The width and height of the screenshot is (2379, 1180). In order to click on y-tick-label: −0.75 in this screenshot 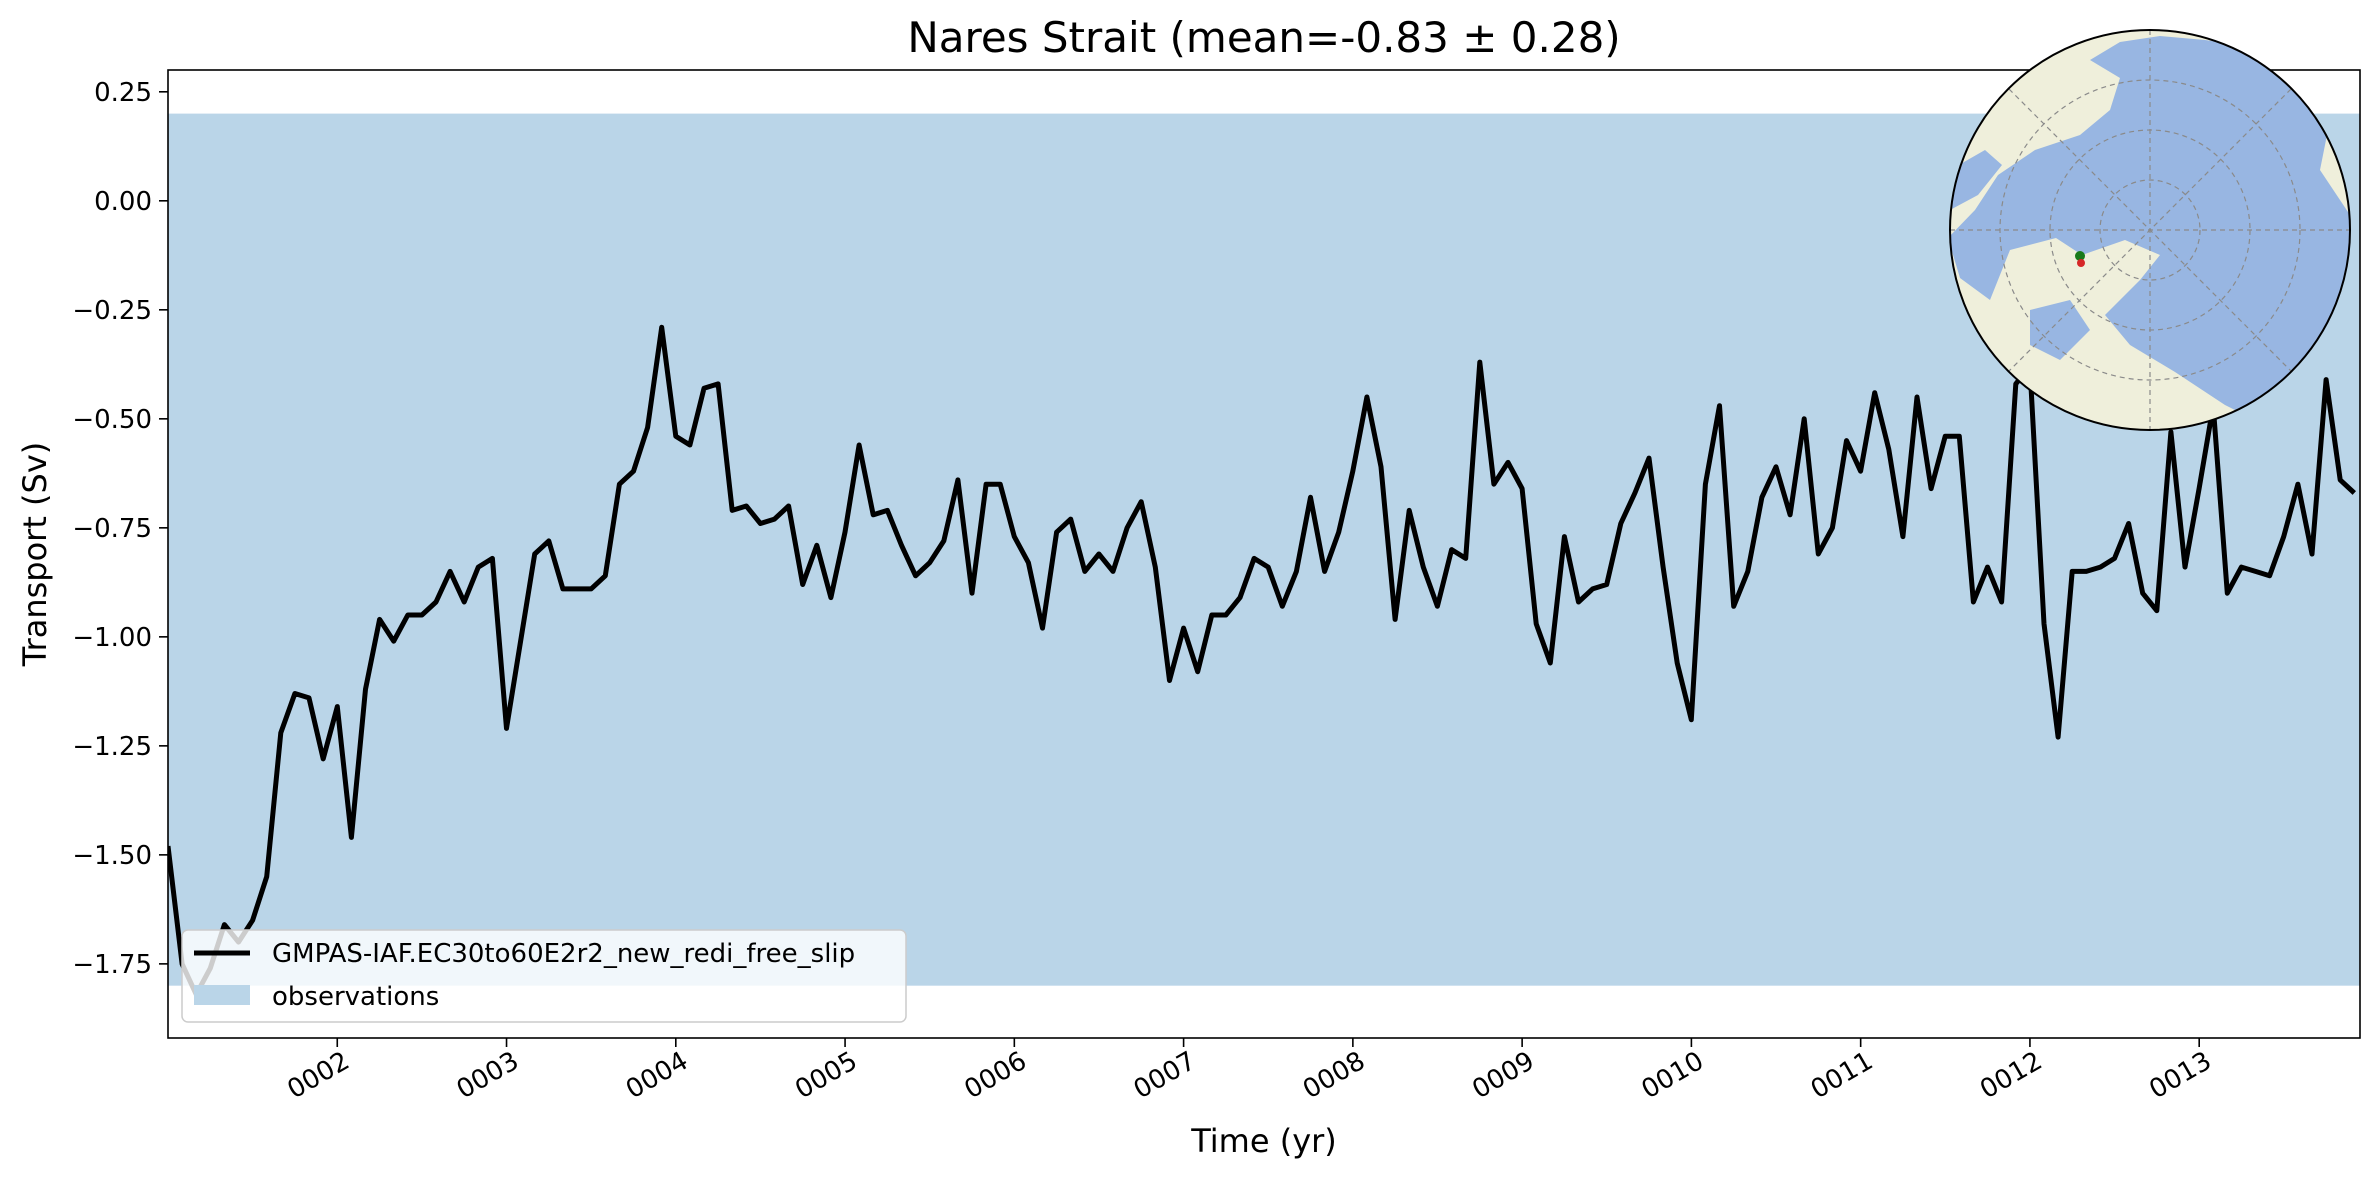, I will do `click(112, 529)`.